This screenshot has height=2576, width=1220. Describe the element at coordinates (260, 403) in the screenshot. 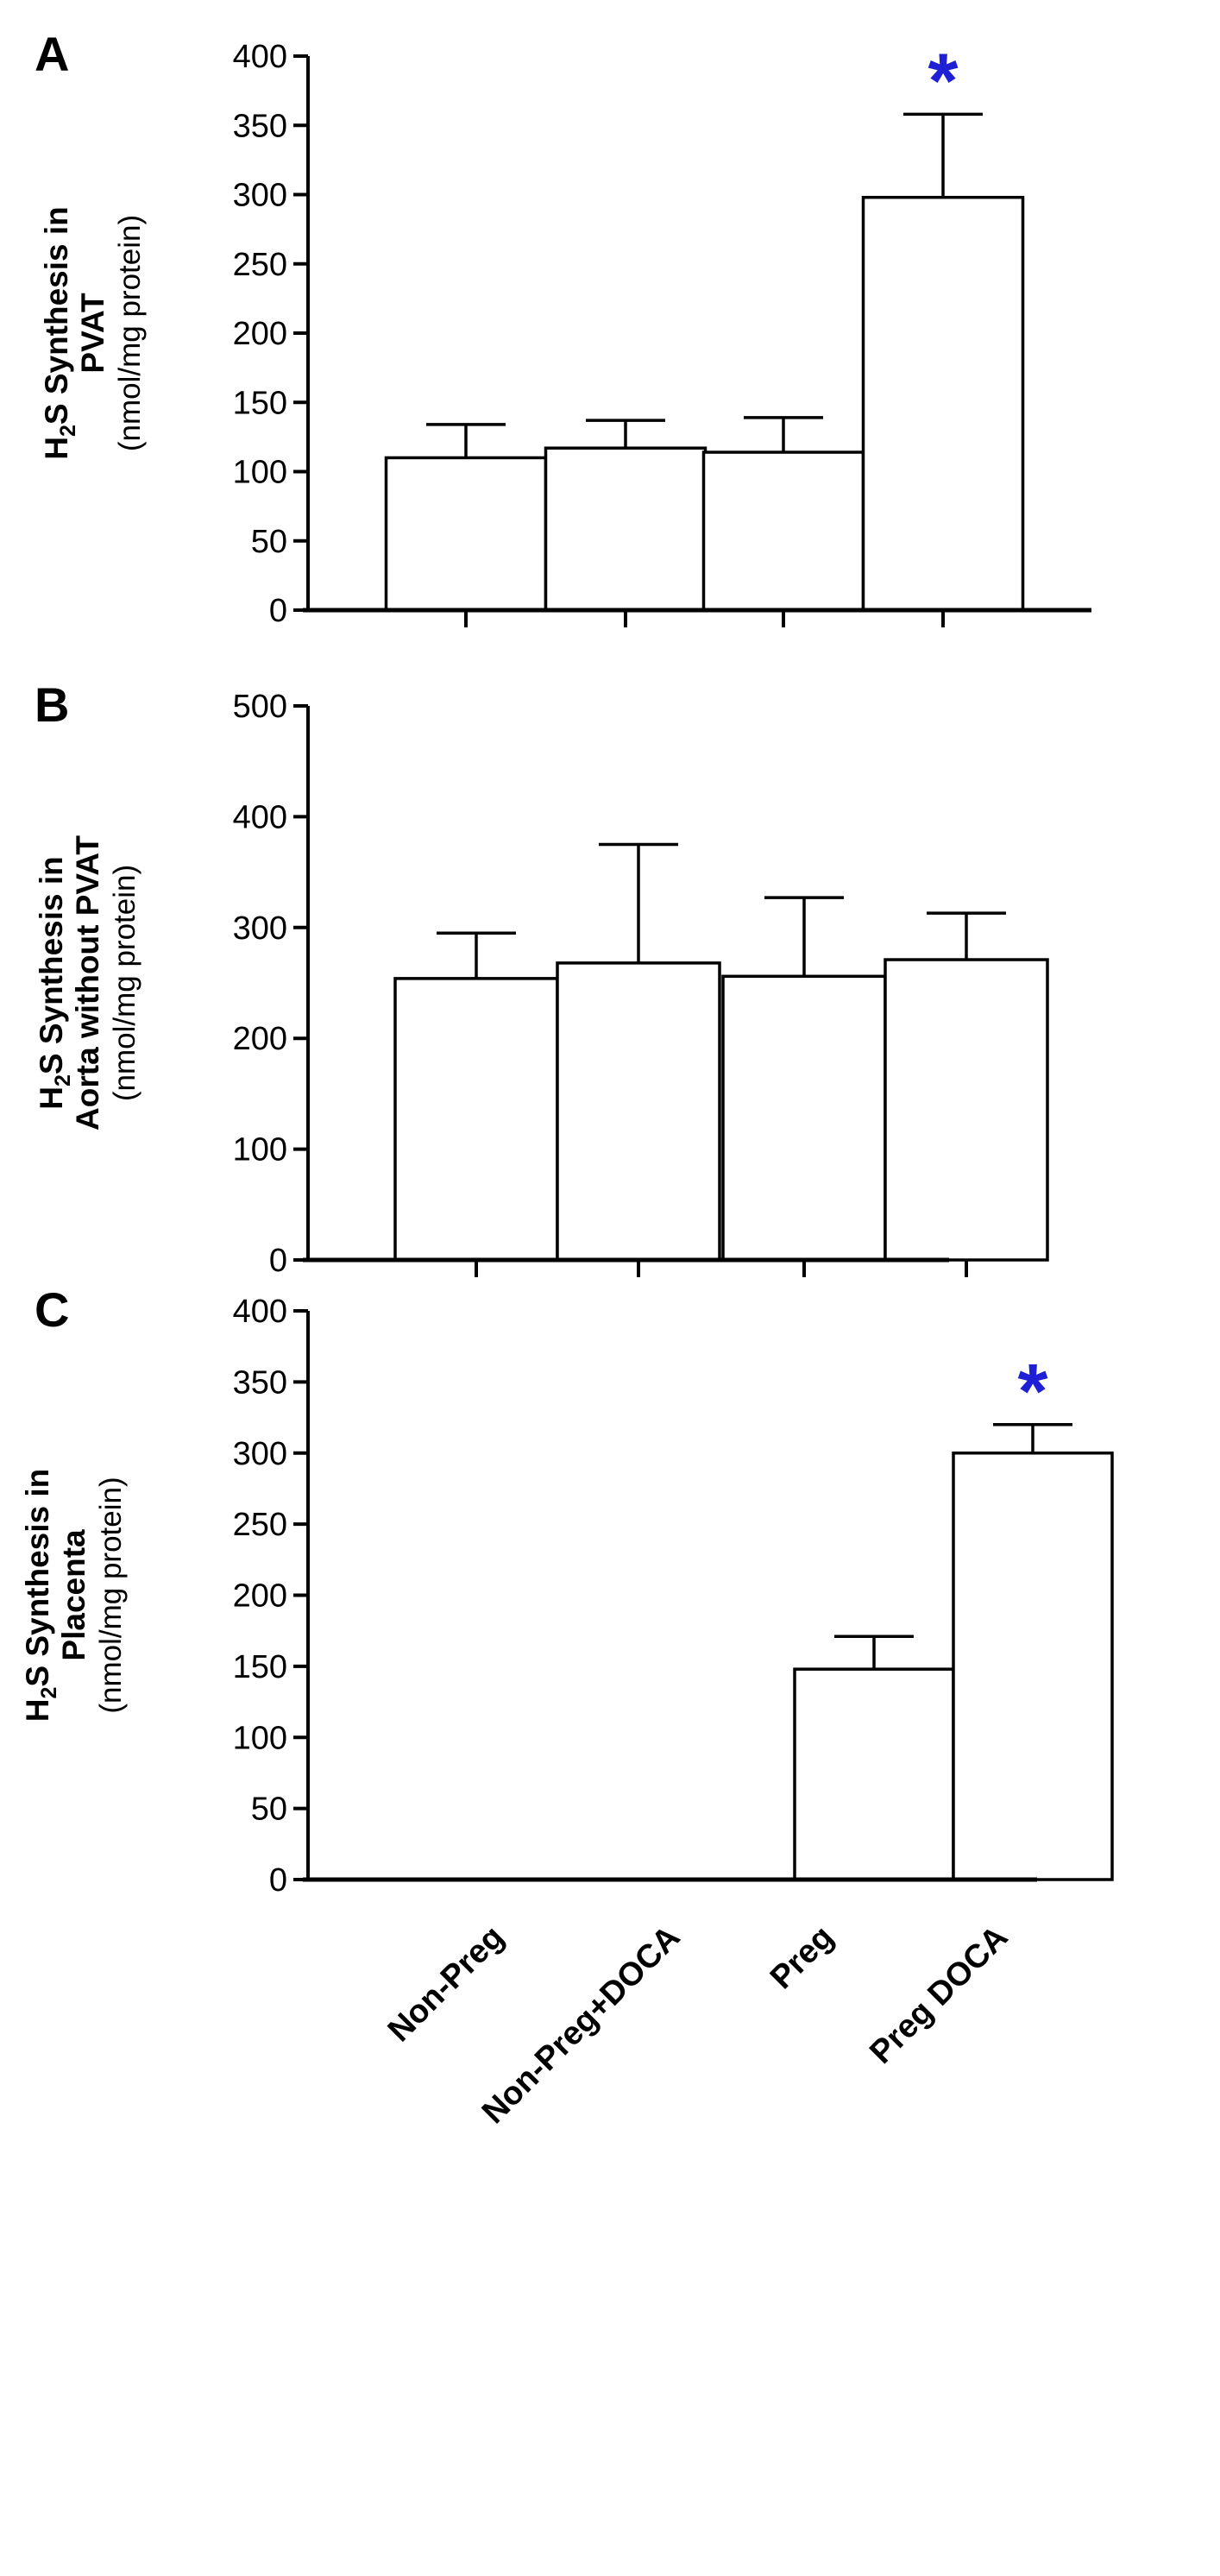

I see `panel-a-y-tick-label: 150` at that location.